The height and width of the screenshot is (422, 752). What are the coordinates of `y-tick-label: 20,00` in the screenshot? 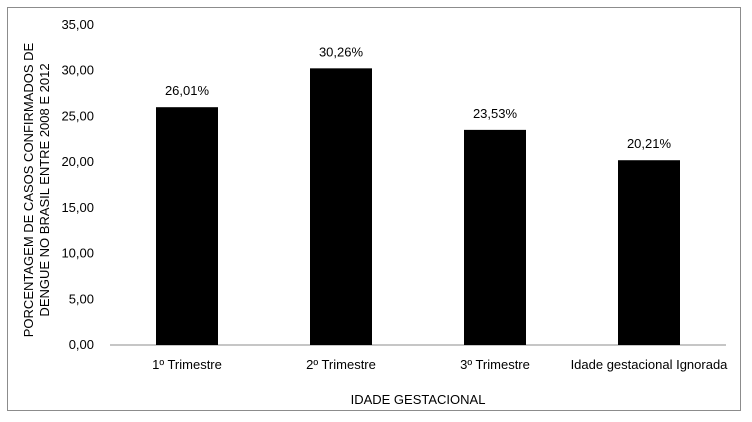 It's located at (77, 161).